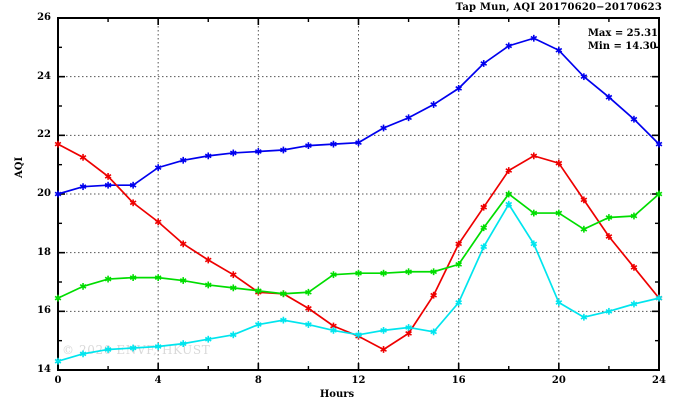 This screenshot has width=674, height=409. I want to click on y-tick-label: 26, so click(44, 17).